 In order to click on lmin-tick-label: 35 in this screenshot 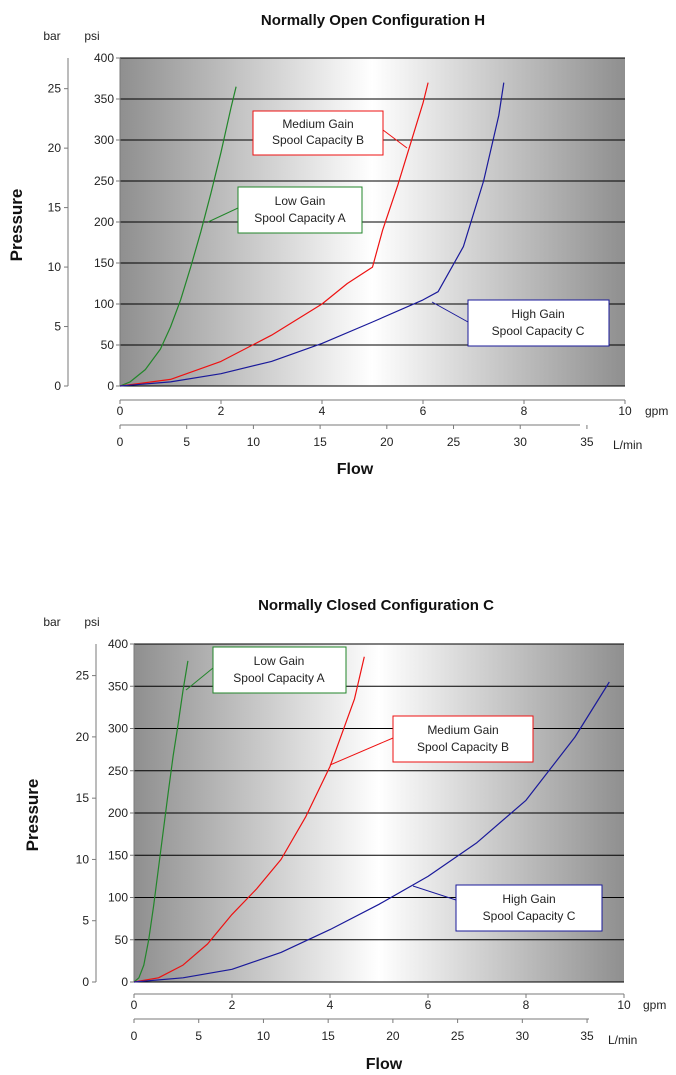, I will do `click(587, 1036)`.